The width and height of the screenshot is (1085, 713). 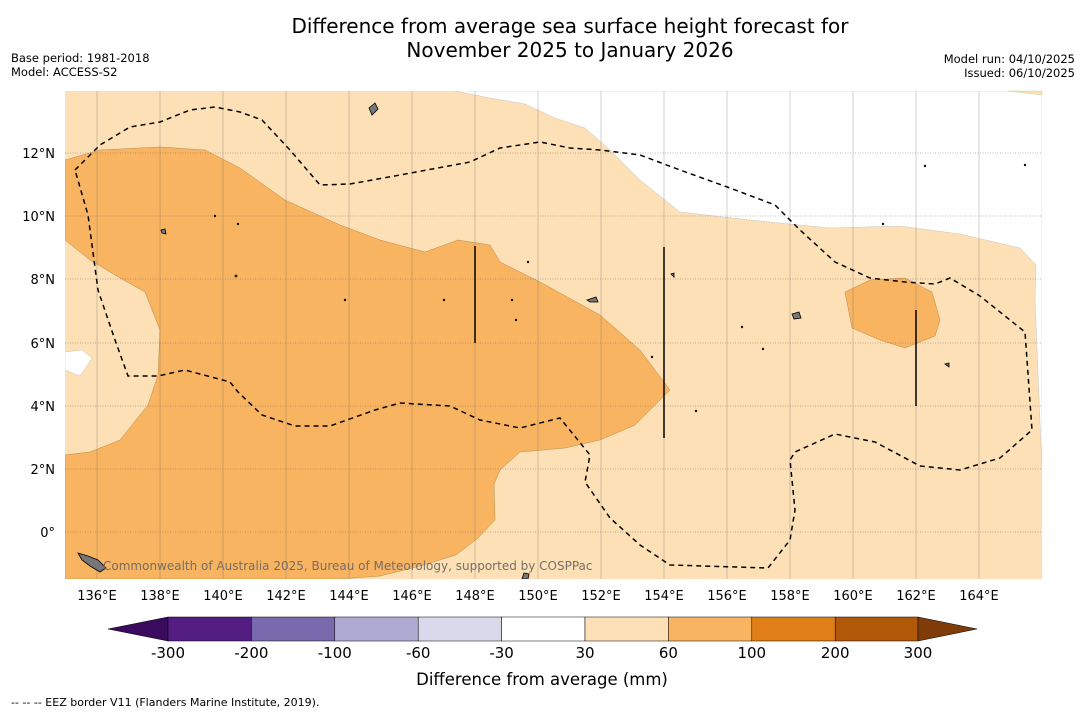 I want to click on issued-date: Issued: 06/10/2025, so click(x=1019, y=73).